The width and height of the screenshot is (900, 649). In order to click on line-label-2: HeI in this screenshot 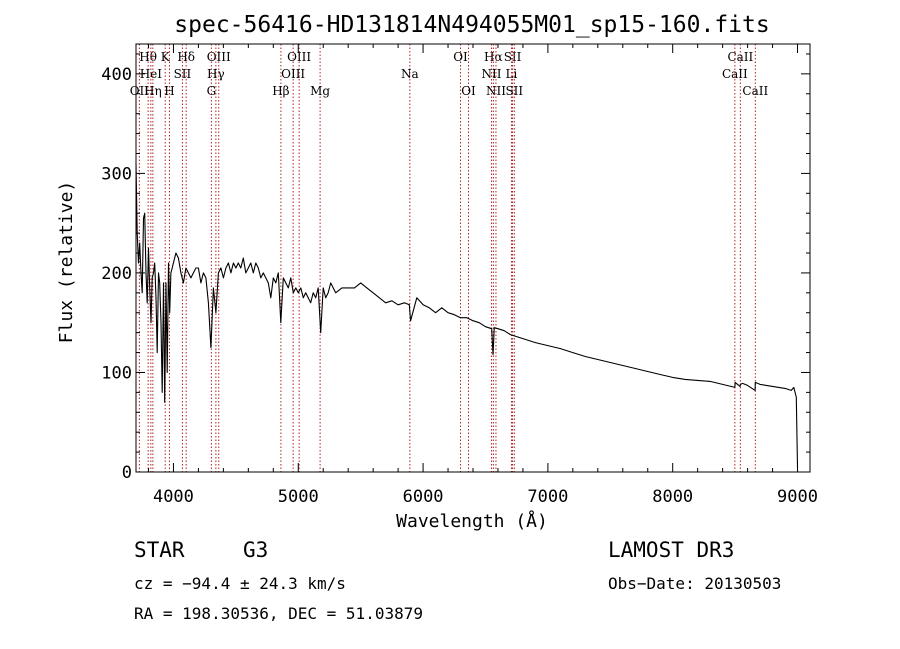, I will do `click(151, 74)`.